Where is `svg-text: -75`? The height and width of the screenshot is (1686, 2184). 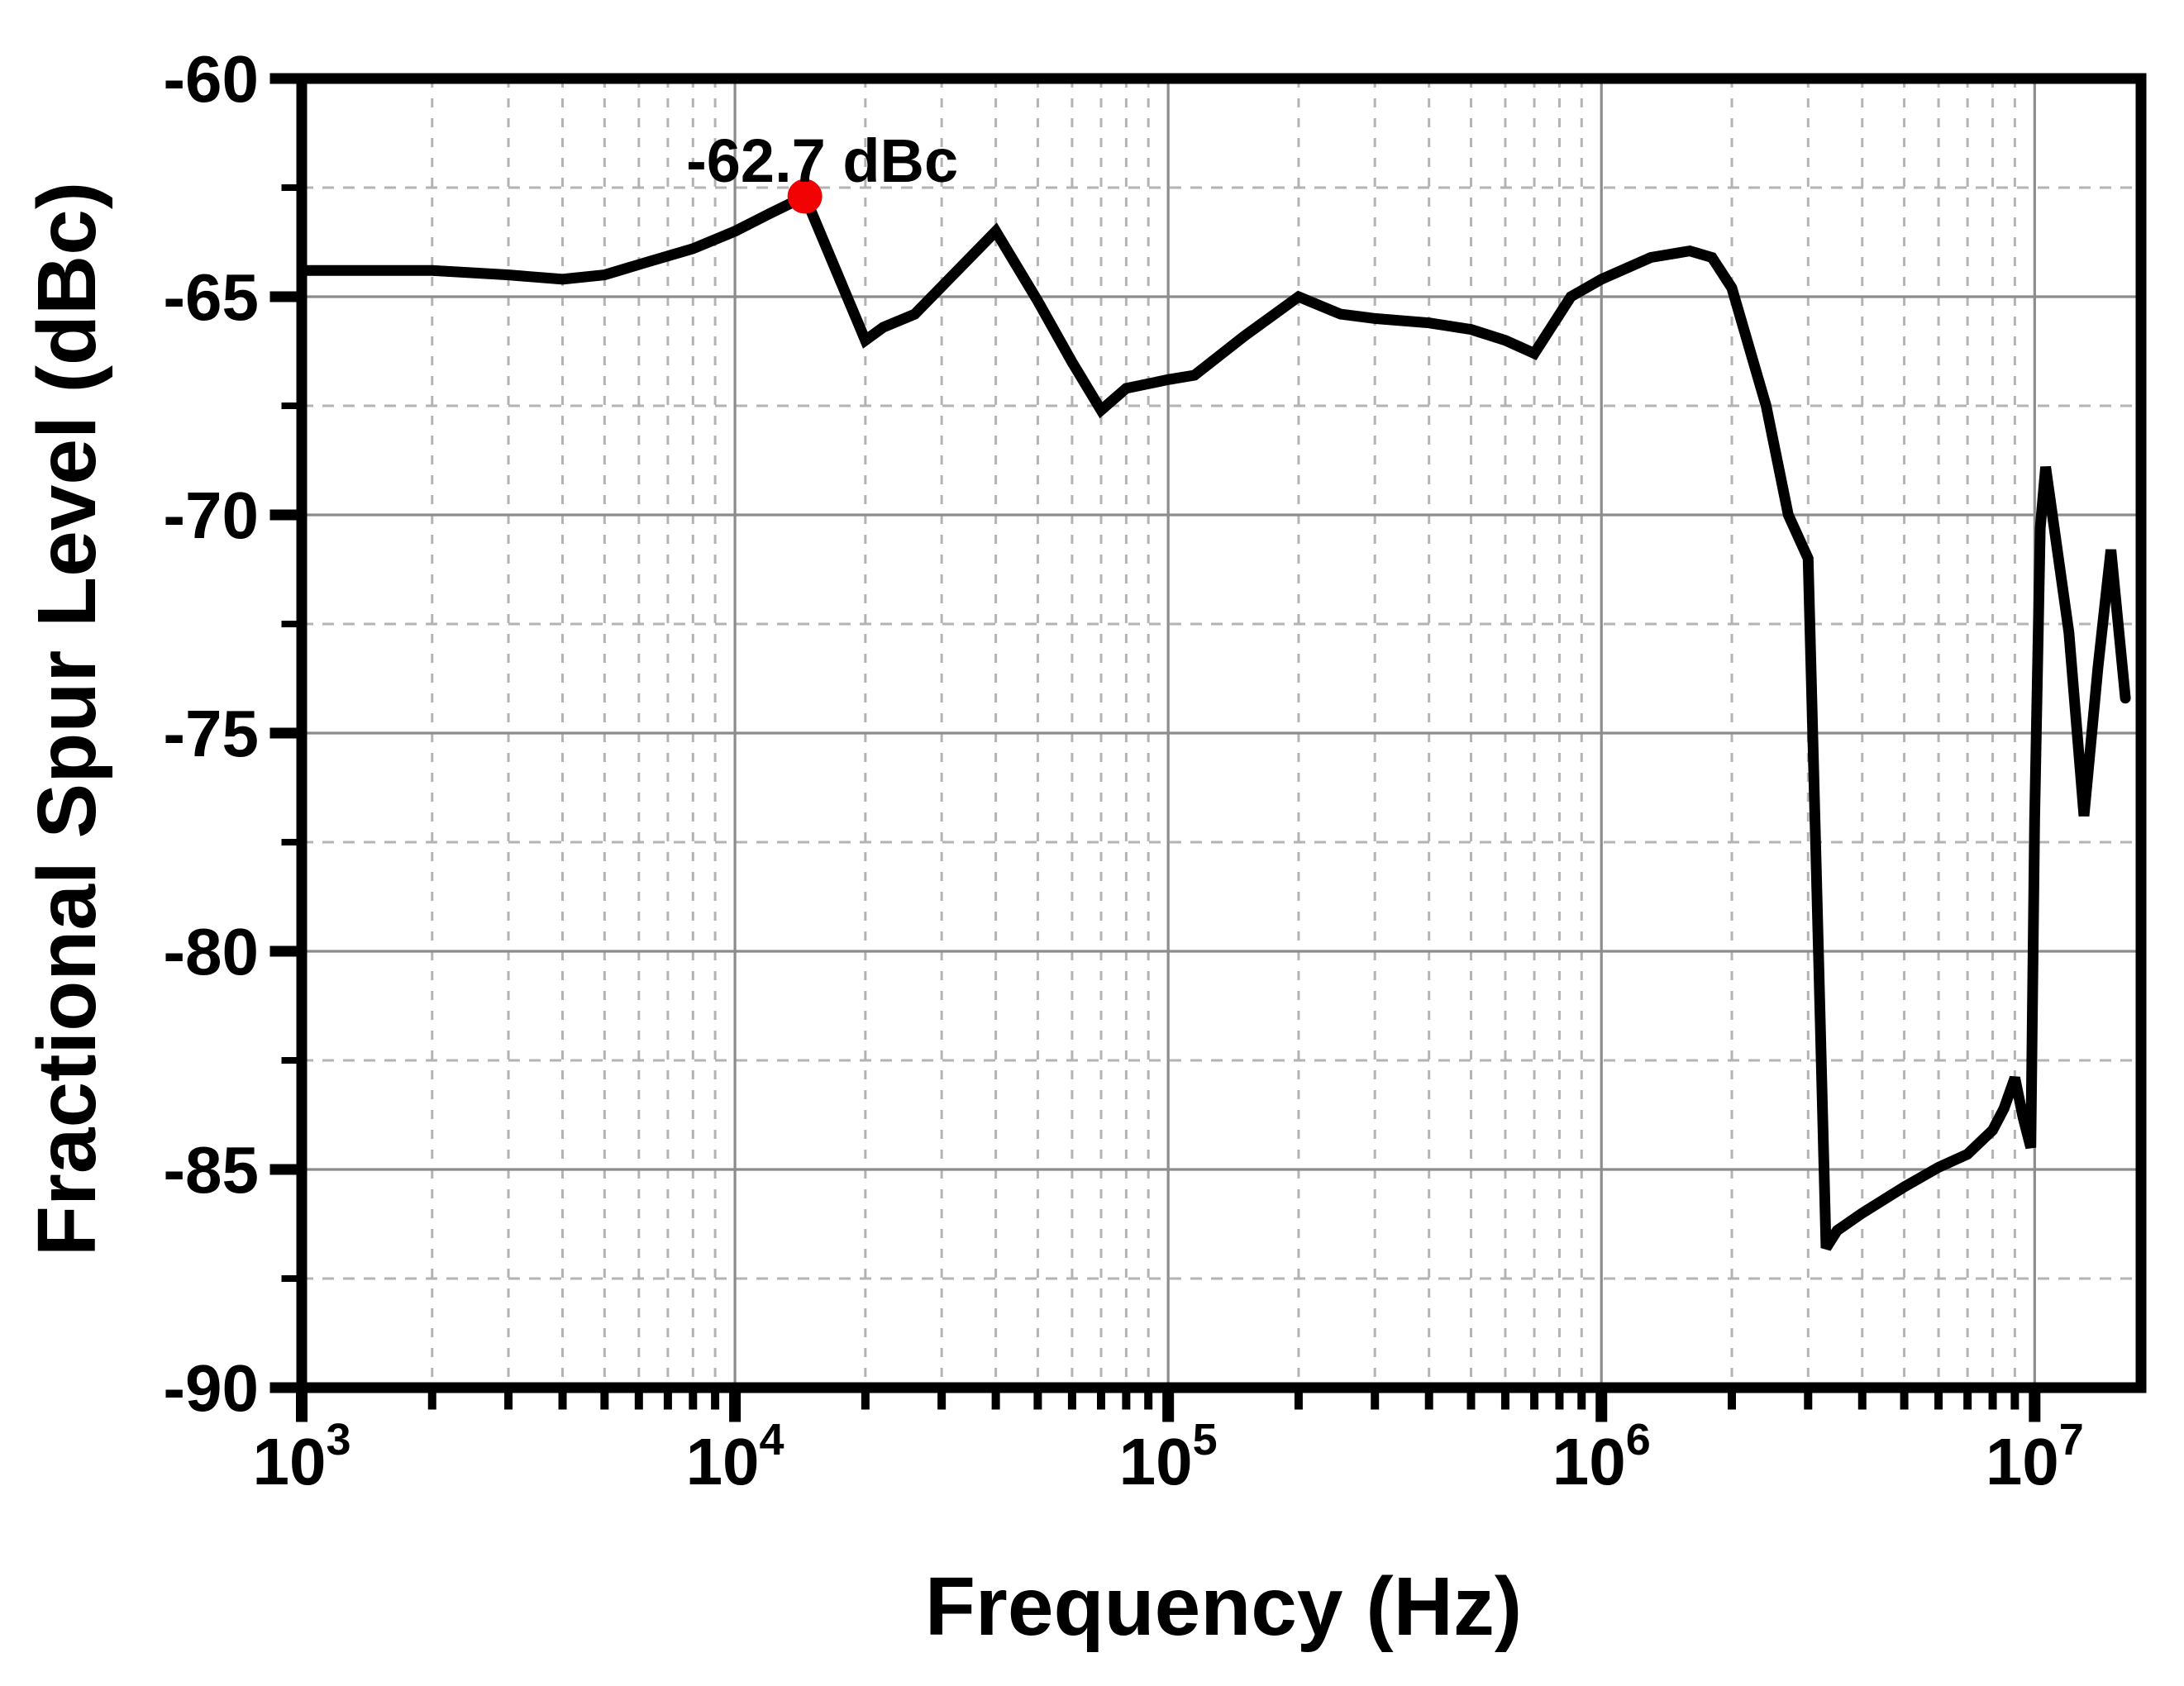
svg-text: -75 is located at coordinates (211, 733).